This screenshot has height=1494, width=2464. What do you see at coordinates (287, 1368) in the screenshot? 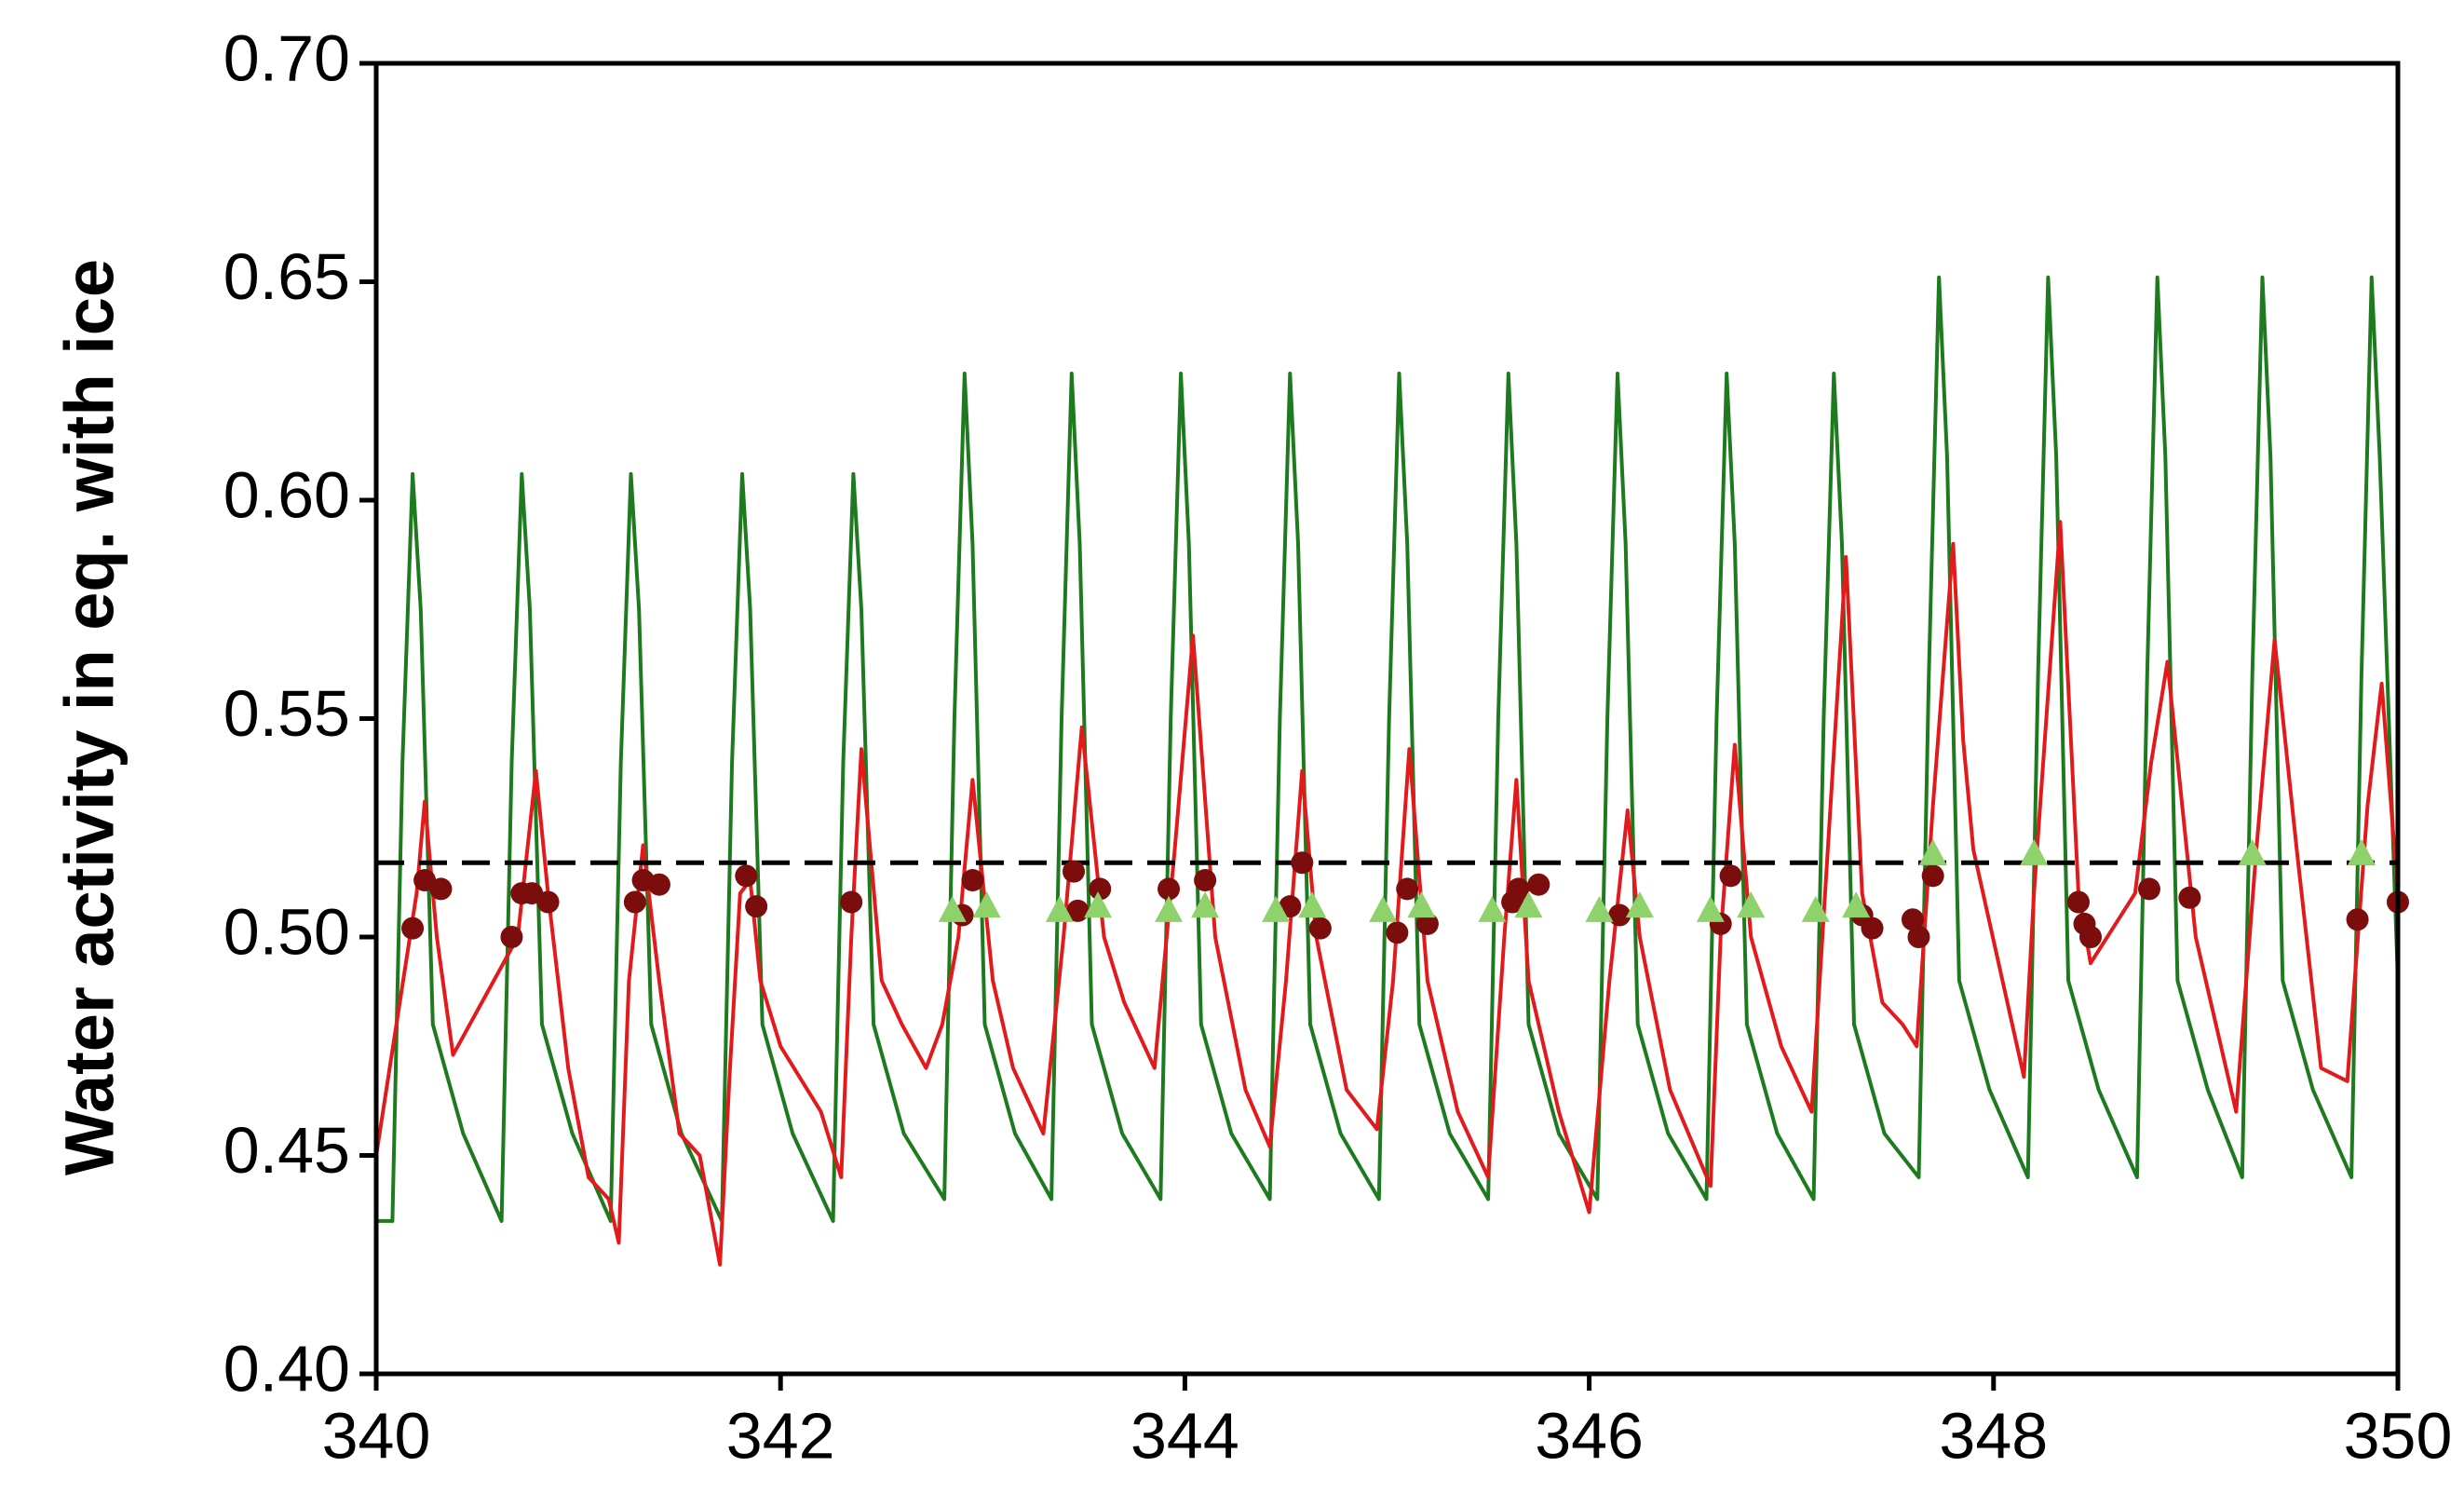
I see `y-tick-label: 0.40` at bounding box center [287, 1368].